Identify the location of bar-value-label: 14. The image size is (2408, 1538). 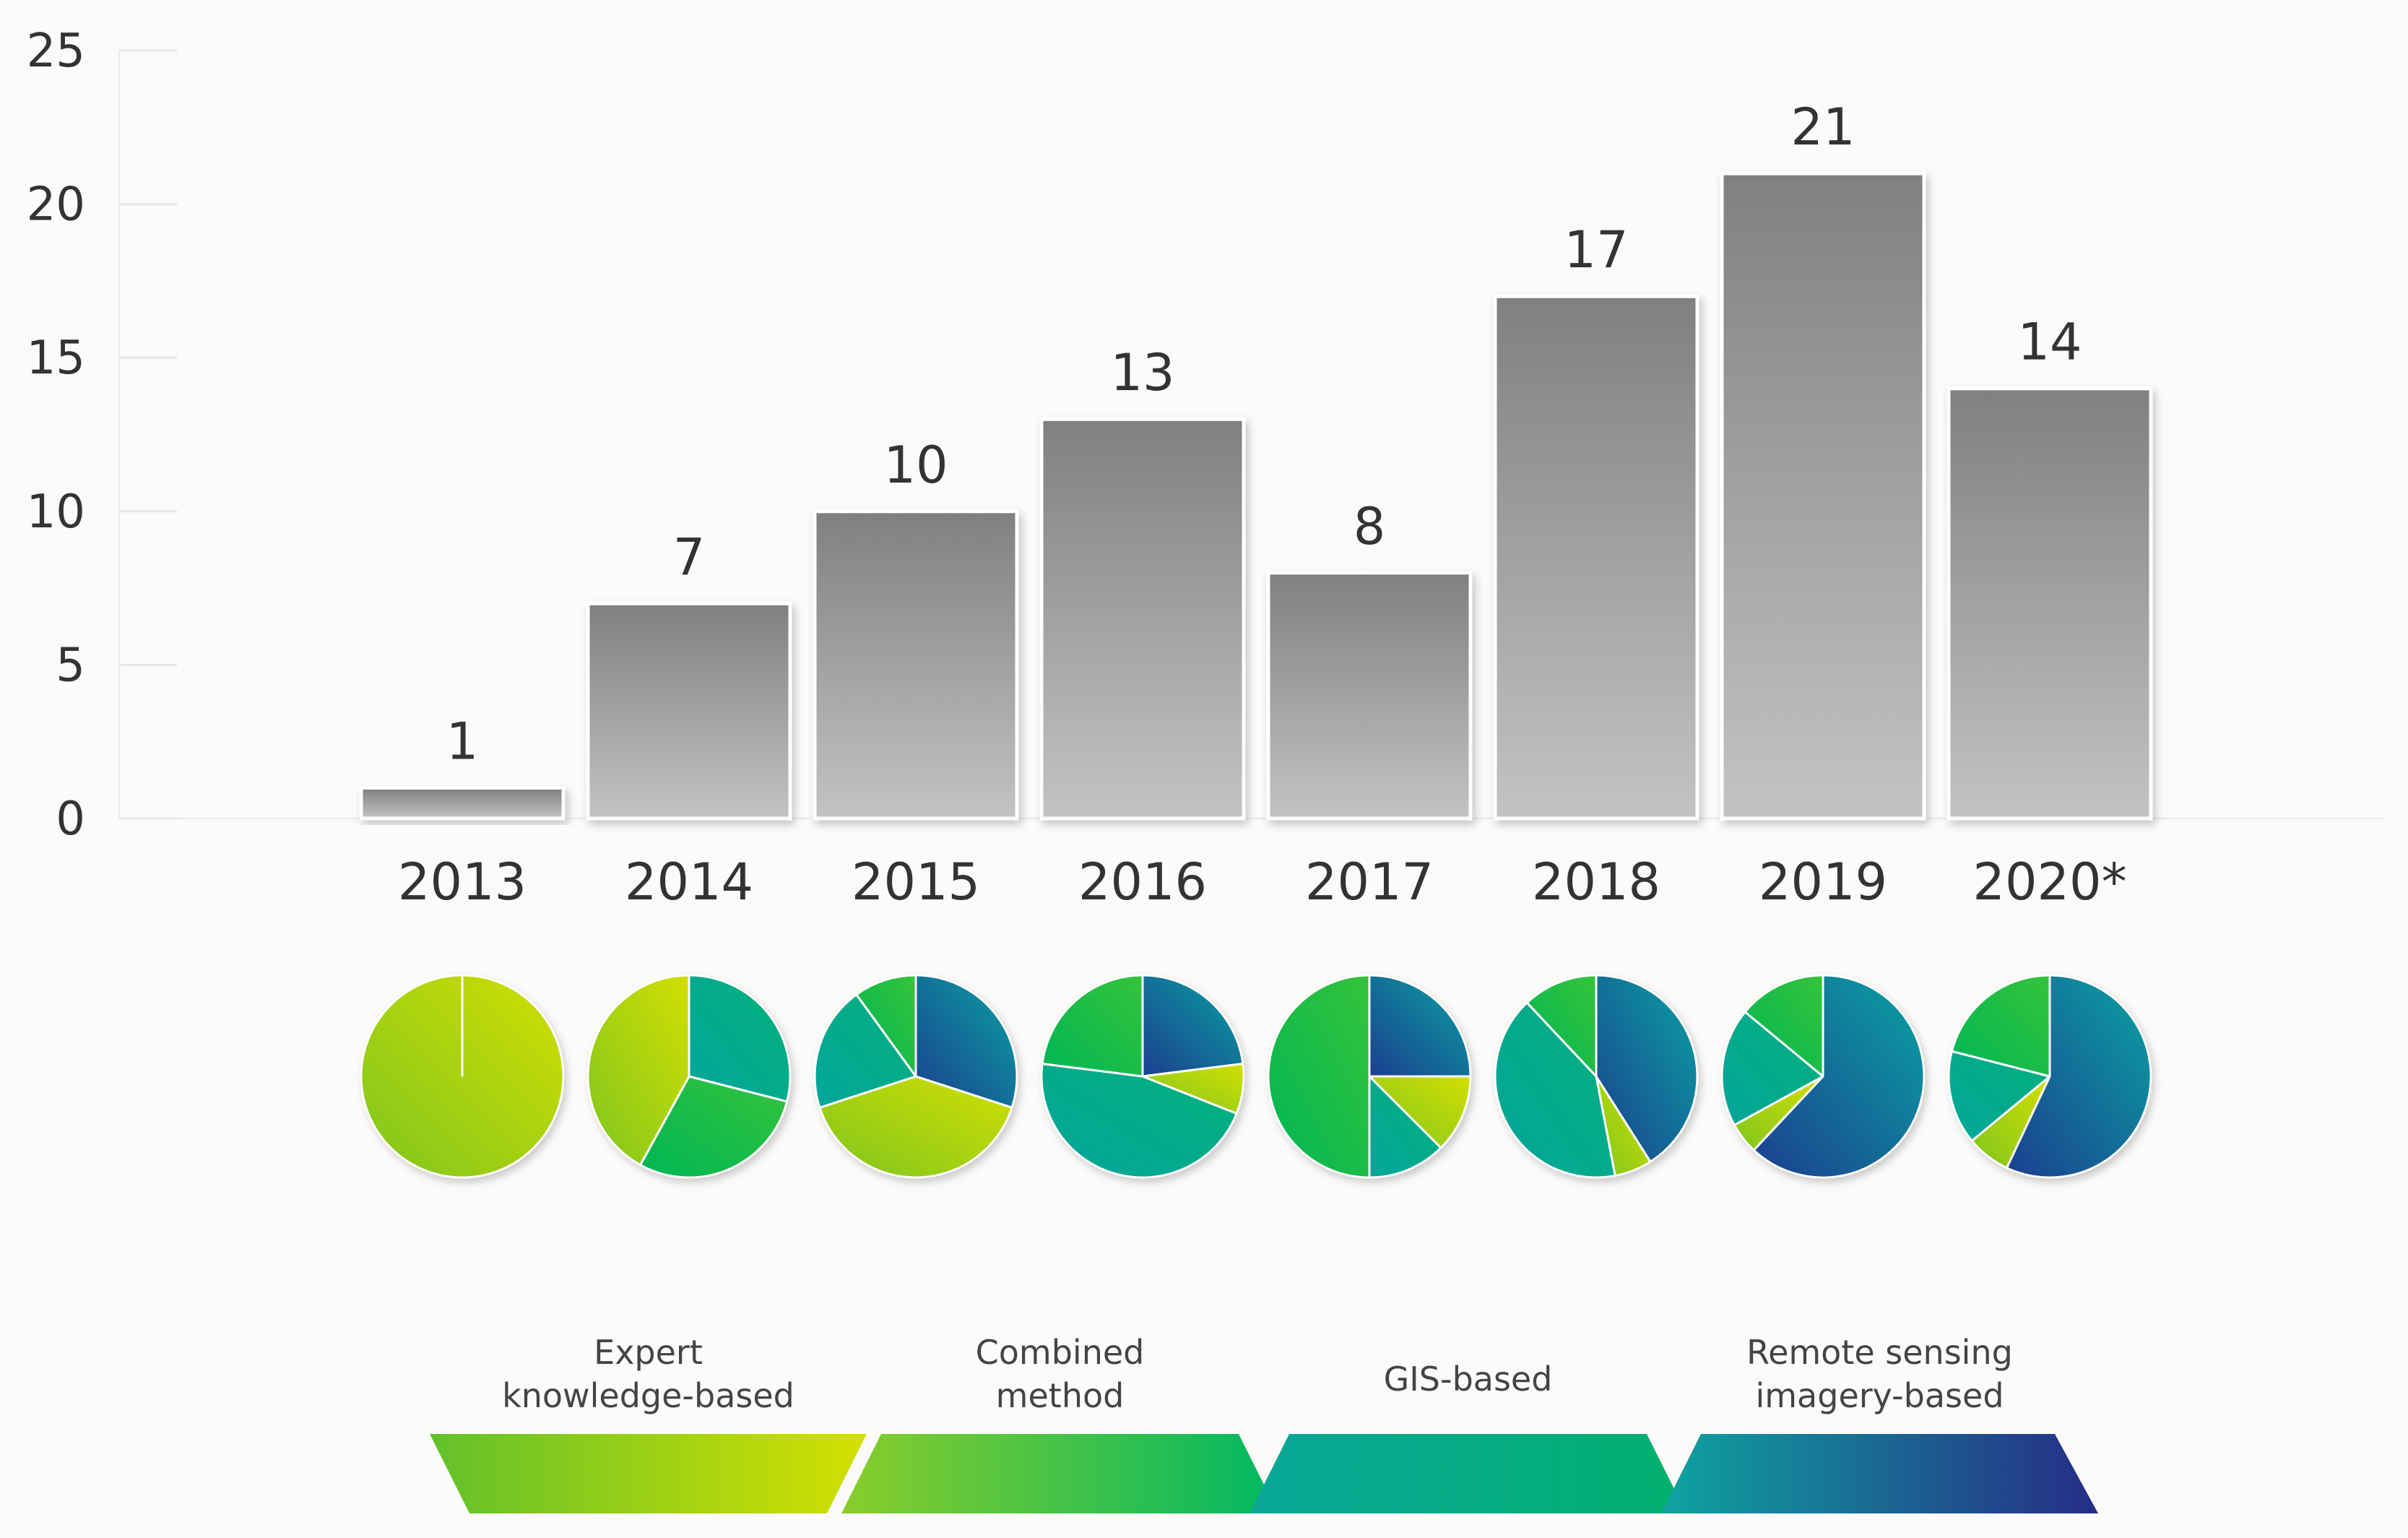
(2049, 343).